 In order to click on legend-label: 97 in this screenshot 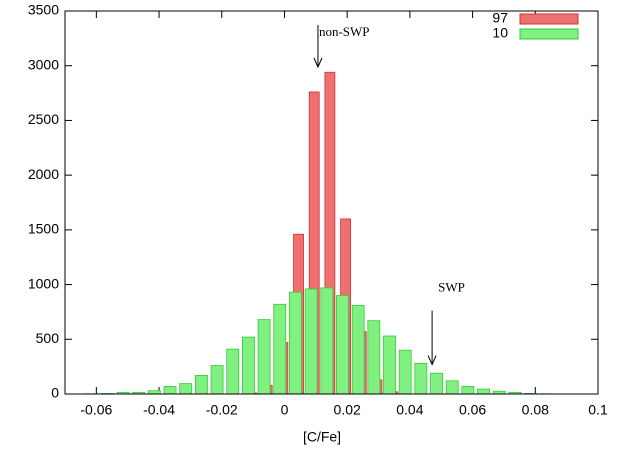, I will do `click(500, 18)`.